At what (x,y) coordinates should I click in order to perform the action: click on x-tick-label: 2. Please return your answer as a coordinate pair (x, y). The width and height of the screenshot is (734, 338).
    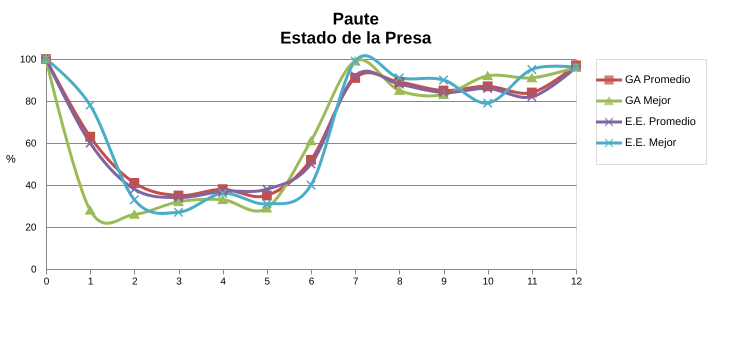
    Looking at the image, I should click on (135, 282).